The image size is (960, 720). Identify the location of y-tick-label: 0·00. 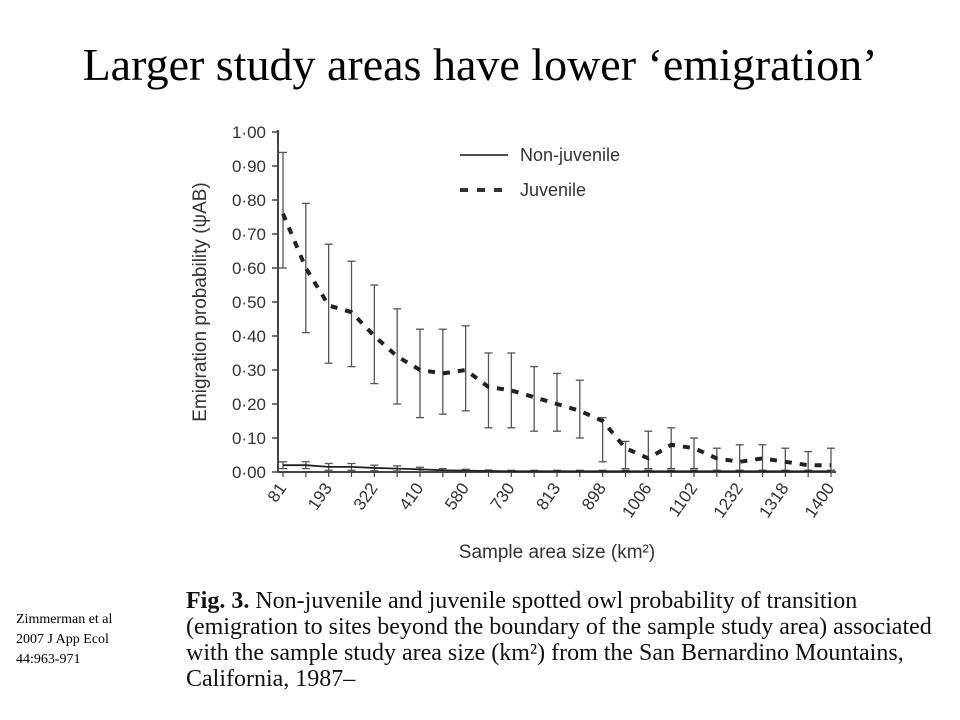
(249, 472).